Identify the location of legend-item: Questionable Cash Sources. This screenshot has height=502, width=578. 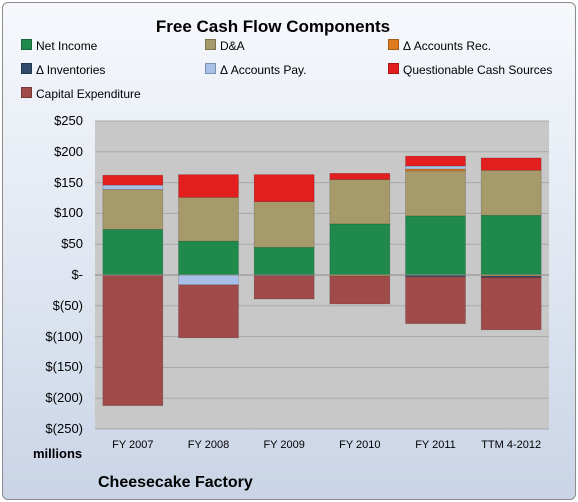
(470, 70).